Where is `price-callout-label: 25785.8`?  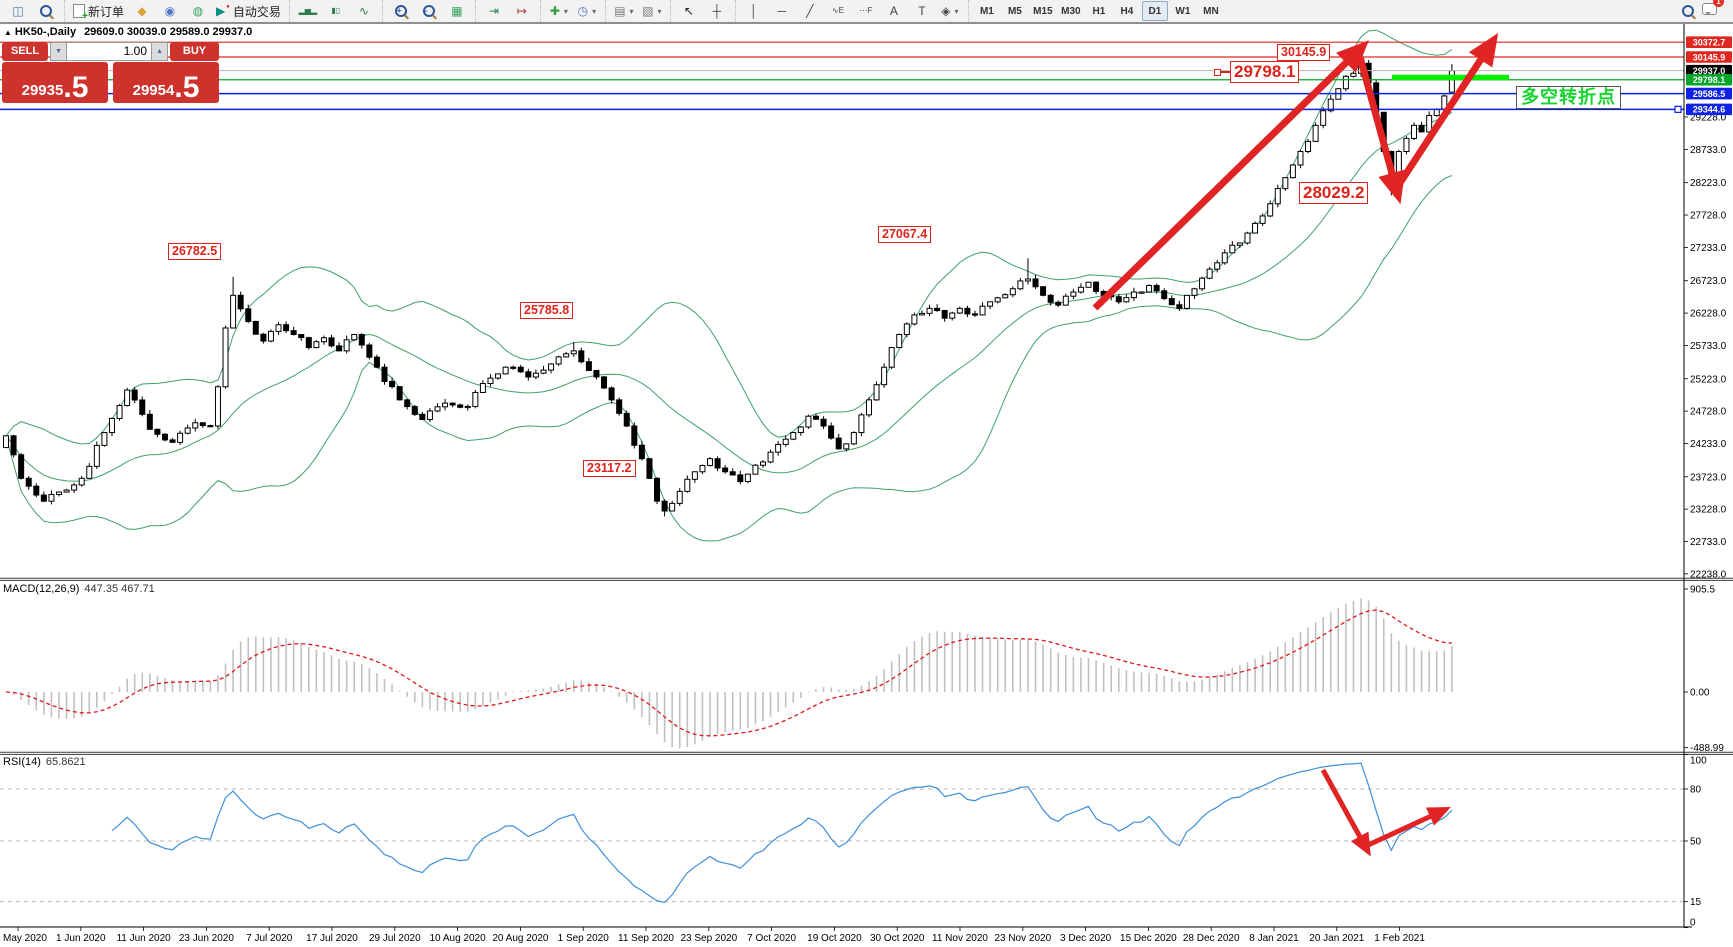 price-callout-label: 25785.8 is located at coordinates (547, 310).